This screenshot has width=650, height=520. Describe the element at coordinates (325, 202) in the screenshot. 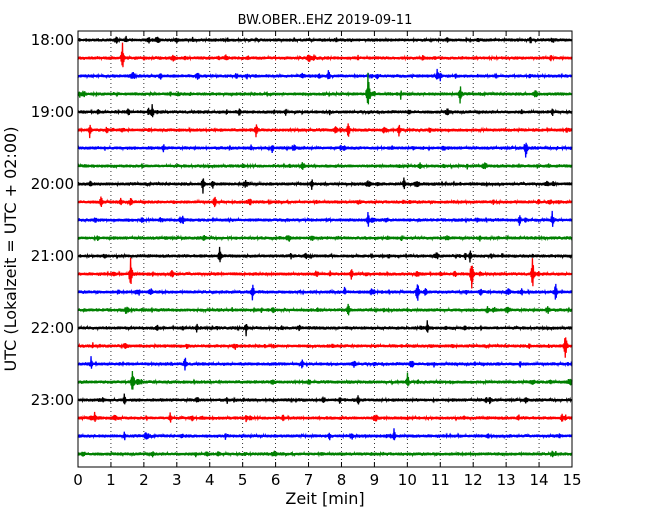

I see `trace-2015` at that location.